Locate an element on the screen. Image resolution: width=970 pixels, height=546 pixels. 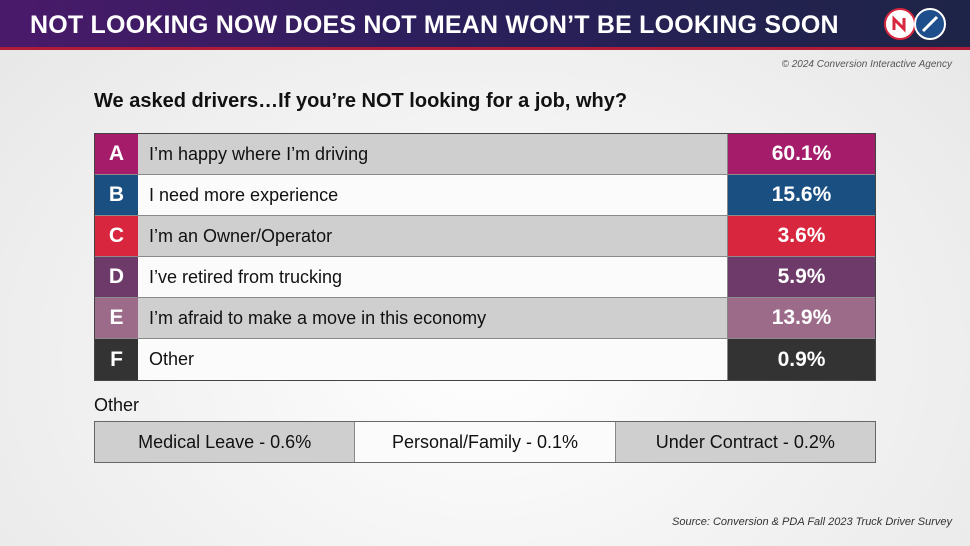
row-letter: C is located at coordinates (116, 236).